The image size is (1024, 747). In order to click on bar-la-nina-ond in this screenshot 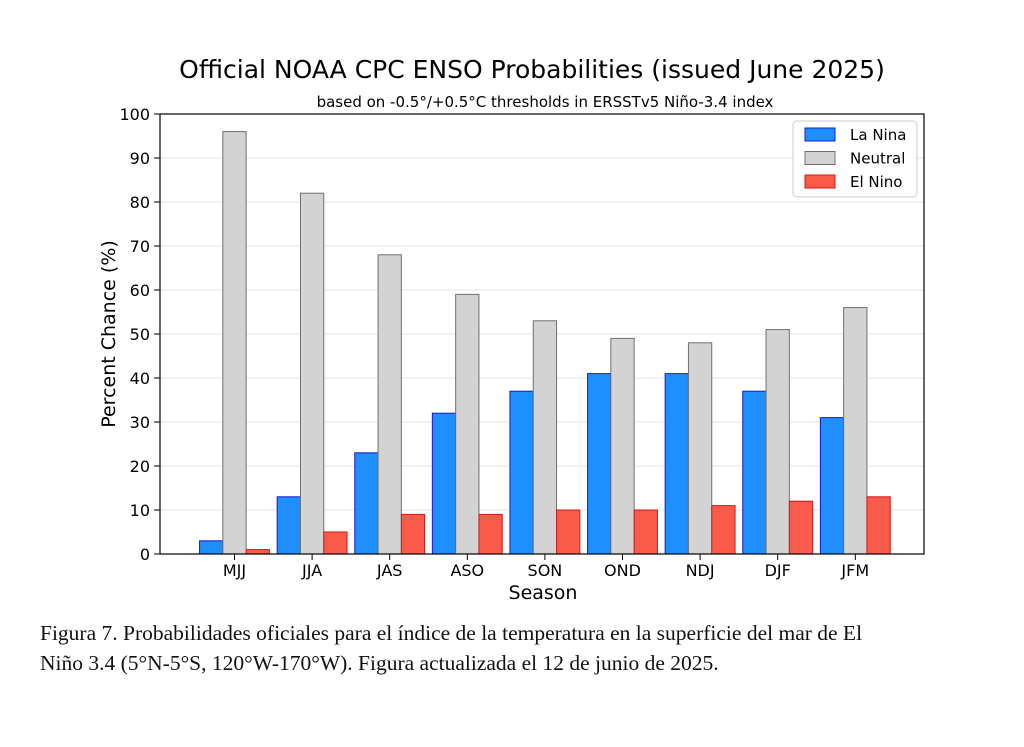, I will do `click(599, 464)`.